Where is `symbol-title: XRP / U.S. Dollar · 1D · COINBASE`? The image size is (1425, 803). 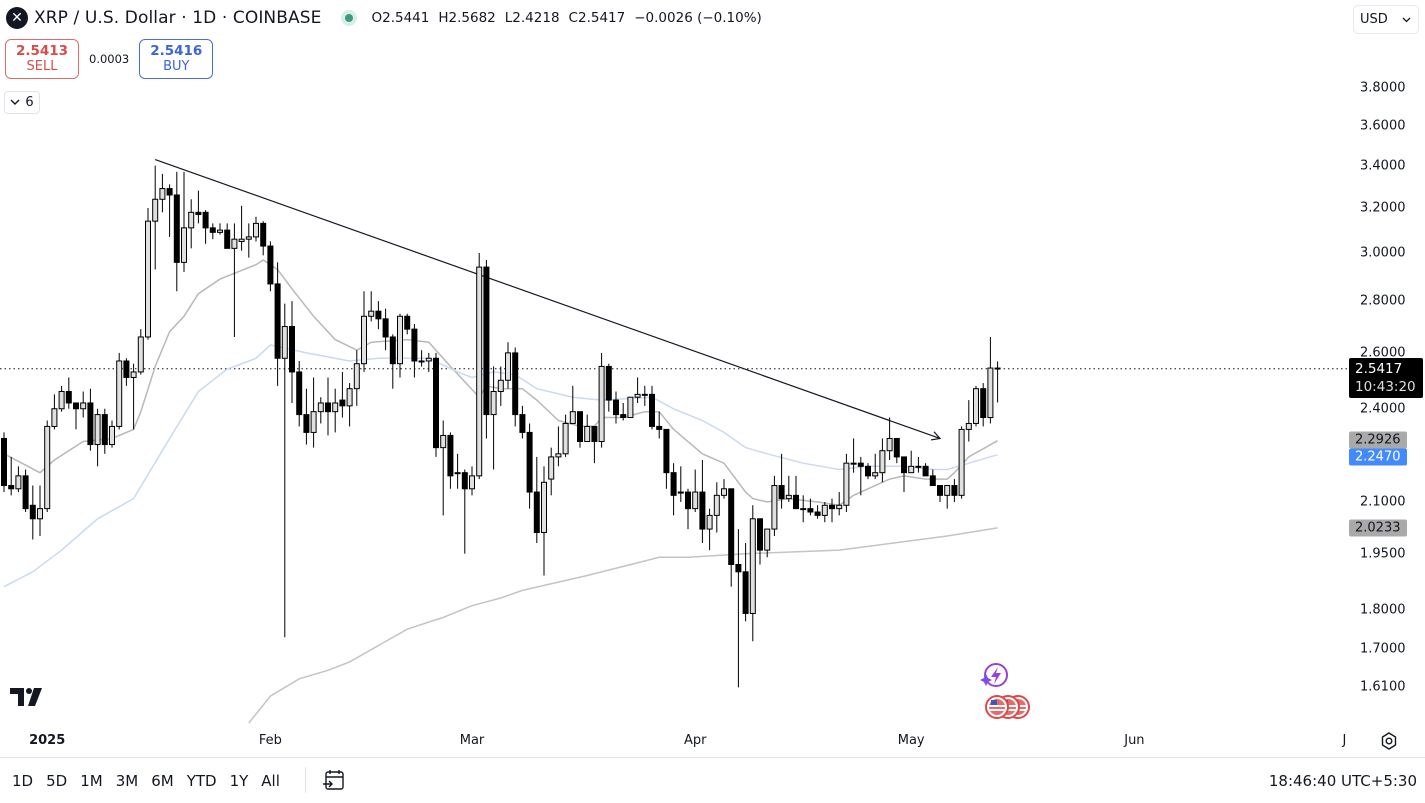
symbol-title: XRP / U.S. Dollar · 1D · COINBASE is located at coordinates (178, 18).